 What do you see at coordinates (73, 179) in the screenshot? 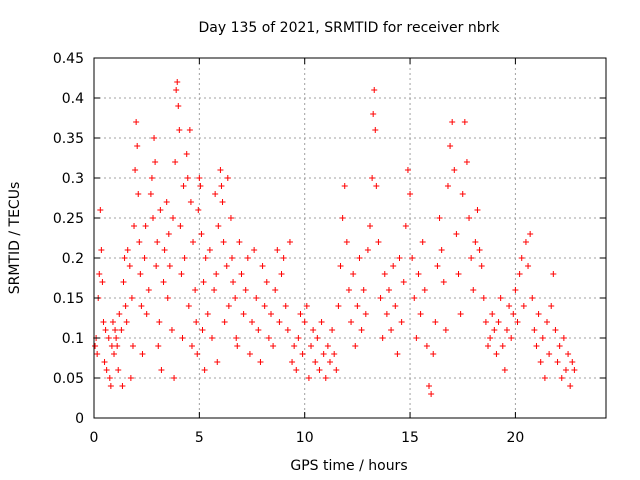
I see `y-tick-label: 0.3` at bounding box center [73, 179].